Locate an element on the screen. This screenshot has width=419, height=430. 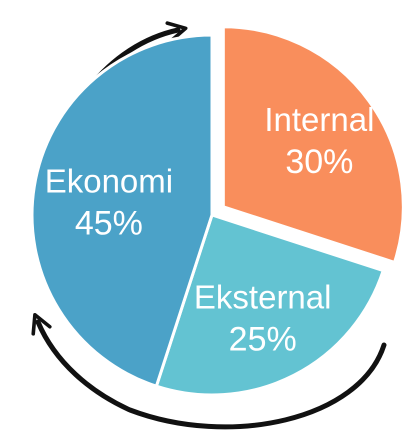
slice-label-eksternal: Eksternal is located at coordinates (263, 296).